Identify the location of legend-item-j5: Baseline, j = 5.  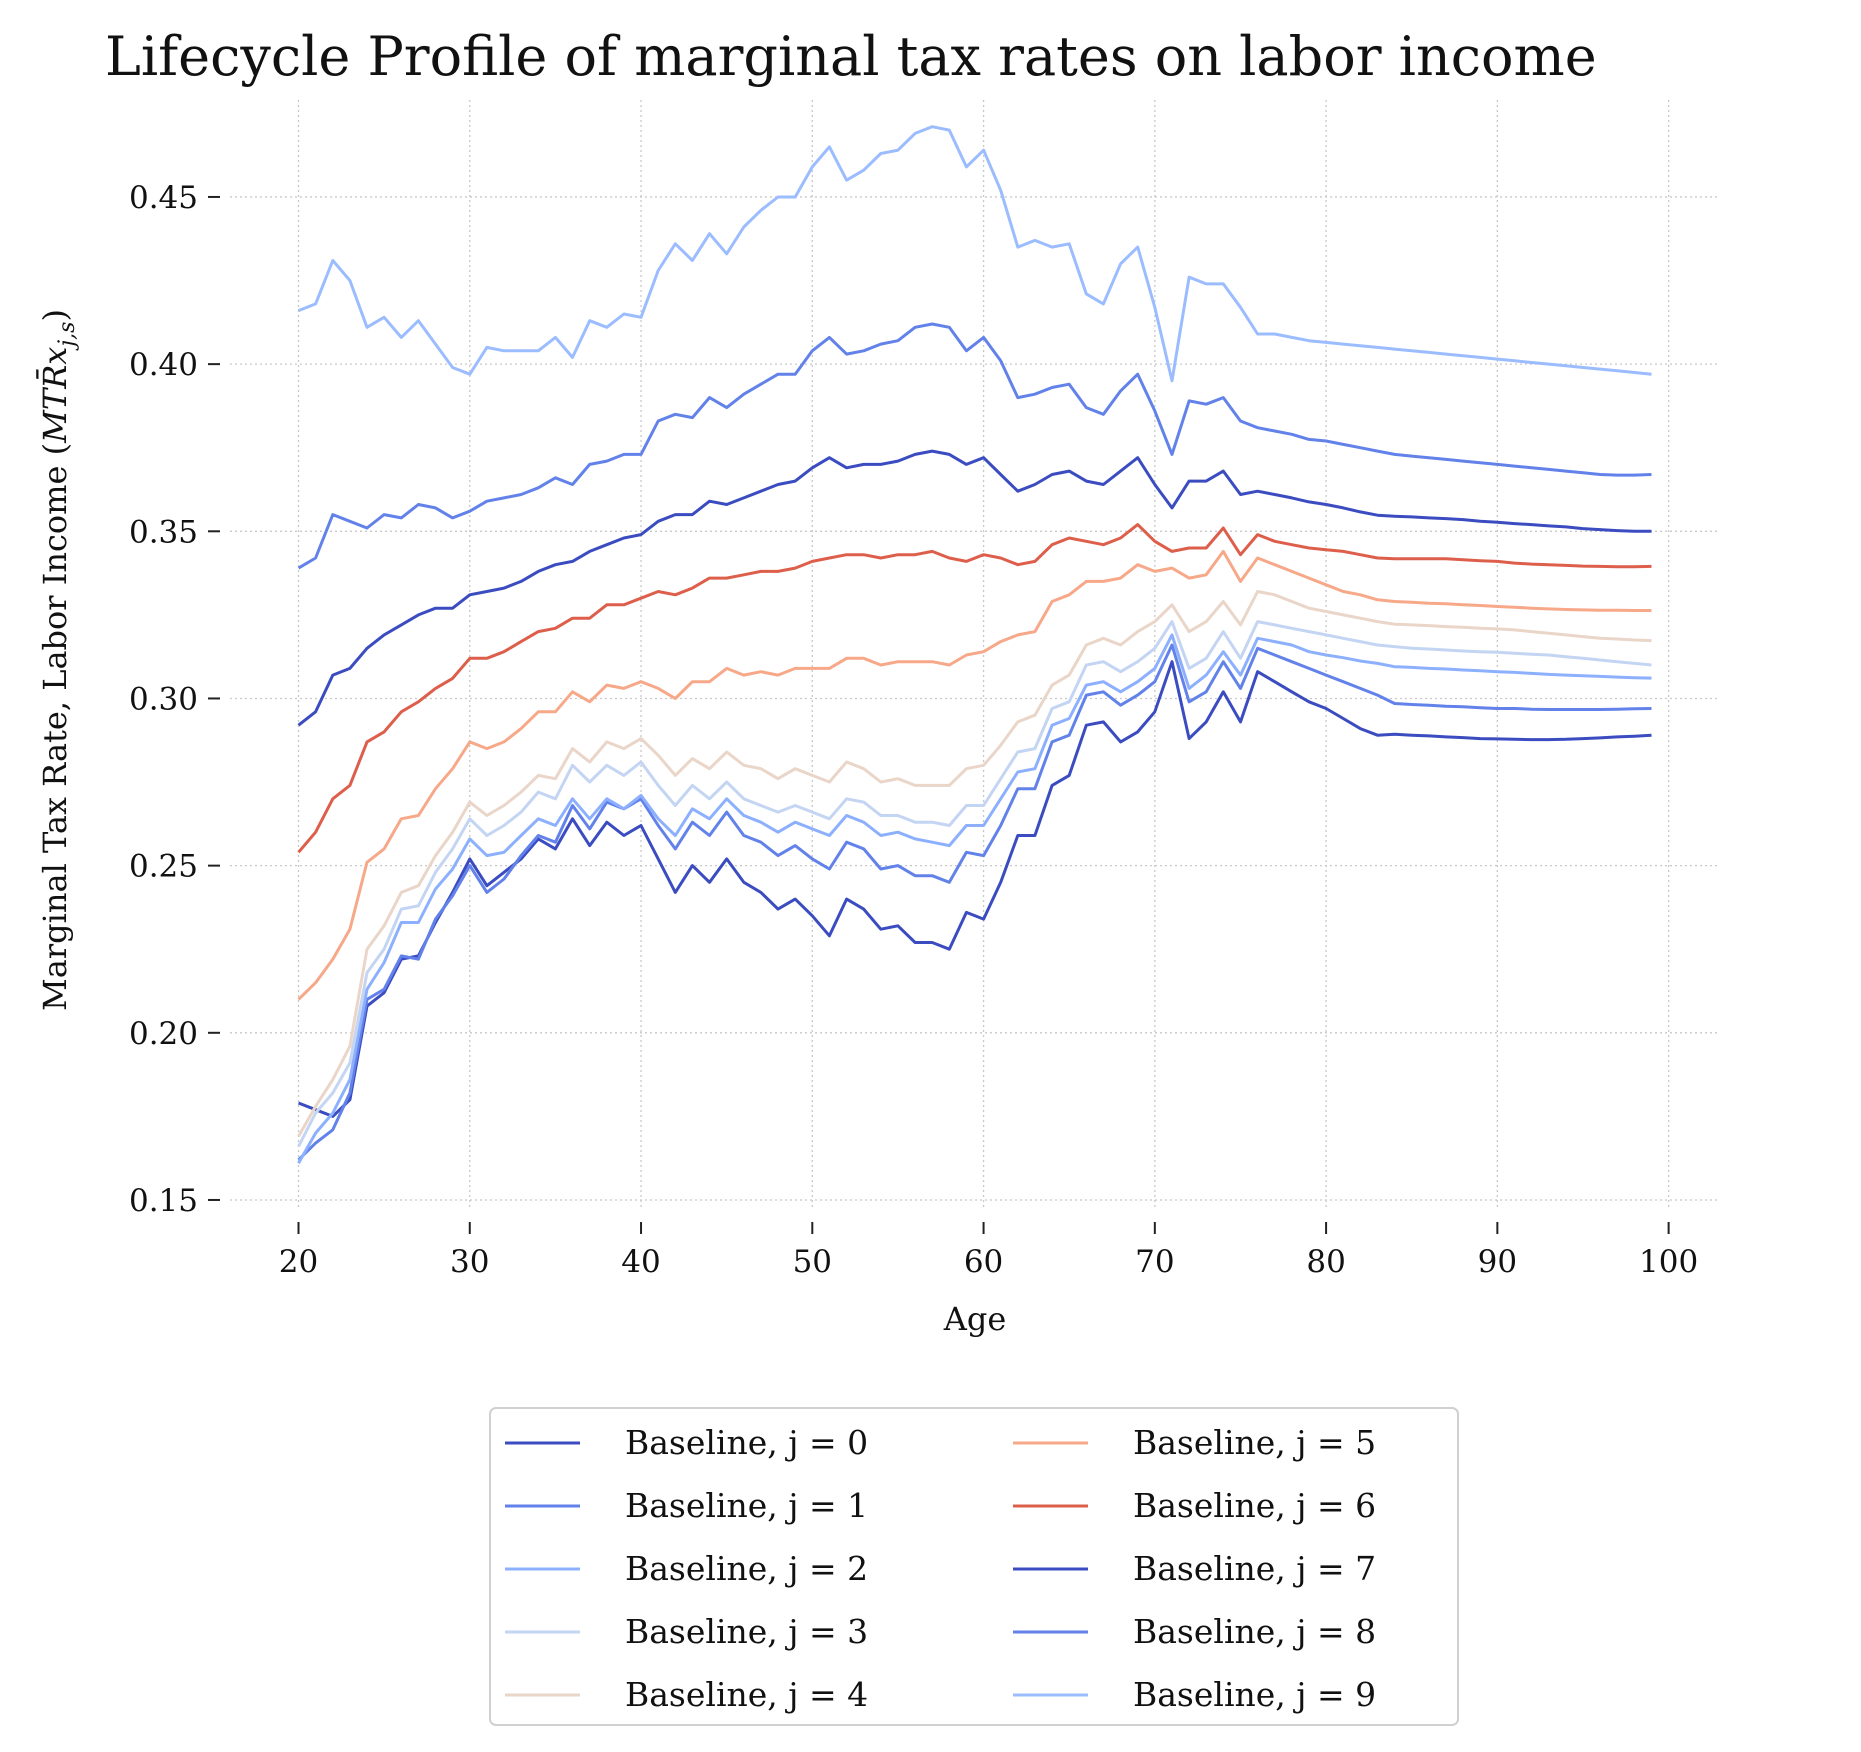
(1194, 1442).